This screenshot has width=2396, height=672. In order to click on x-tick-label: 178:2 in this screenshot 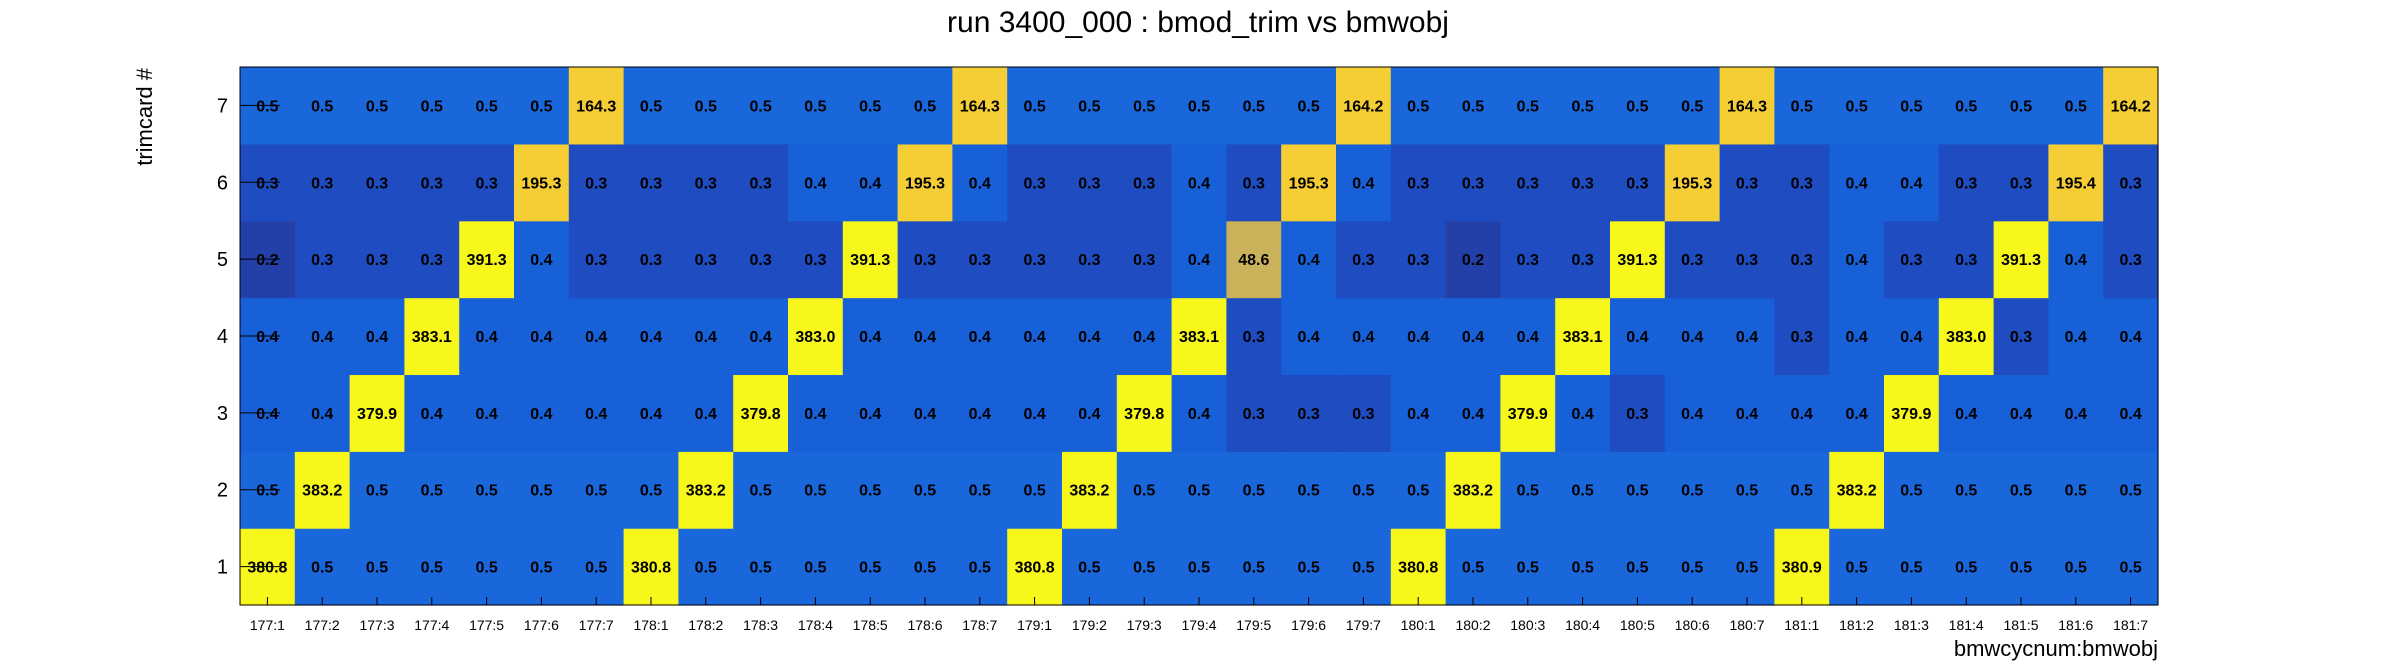, I will do `click(705, 625)`.